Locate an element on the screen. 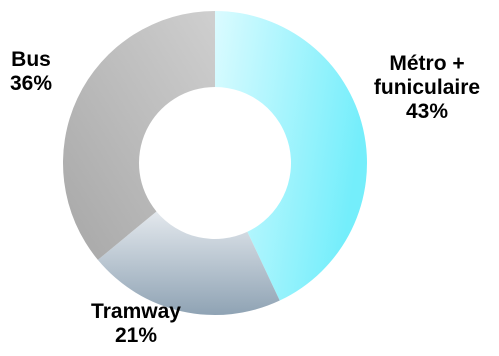 Image resolution: width=499 pixels, height=356 pixels. label-metro-pct: 43% is located at coordinates (427, 111).